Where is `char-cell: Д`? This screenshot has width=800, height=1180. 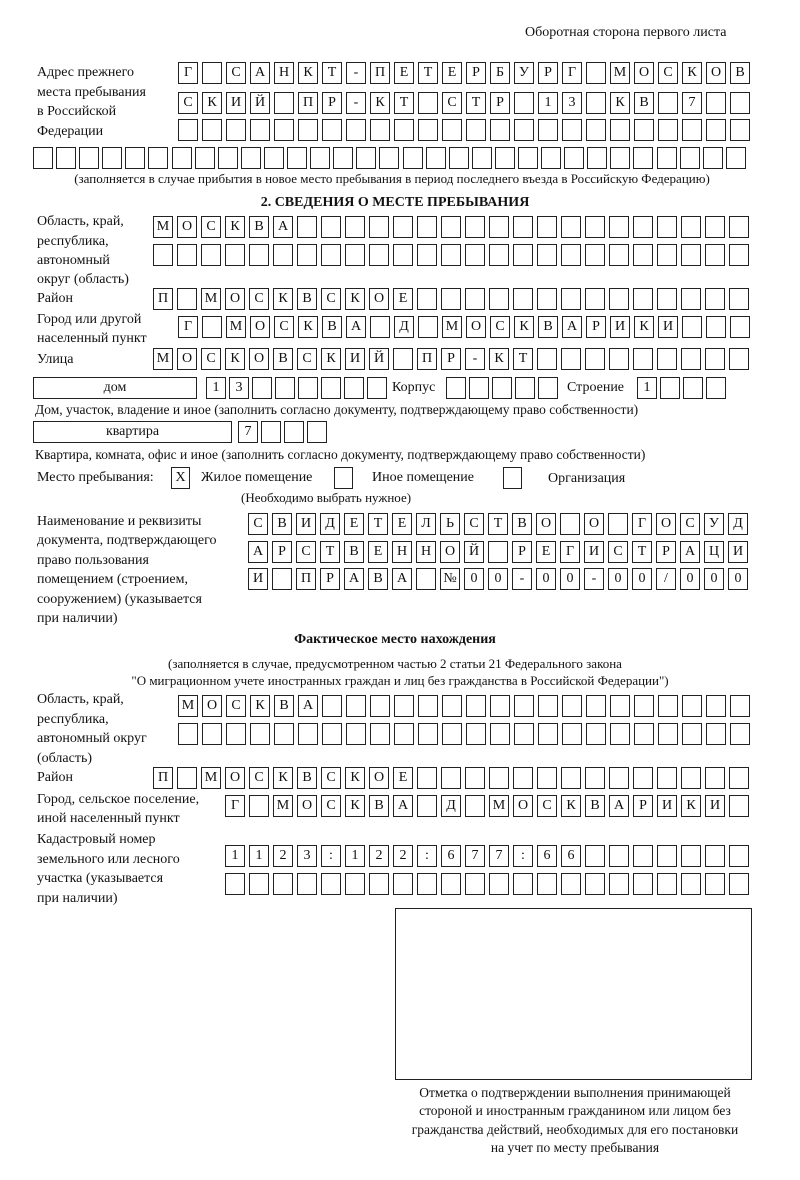
char-cell: Д is located at coordinates (738, 524).